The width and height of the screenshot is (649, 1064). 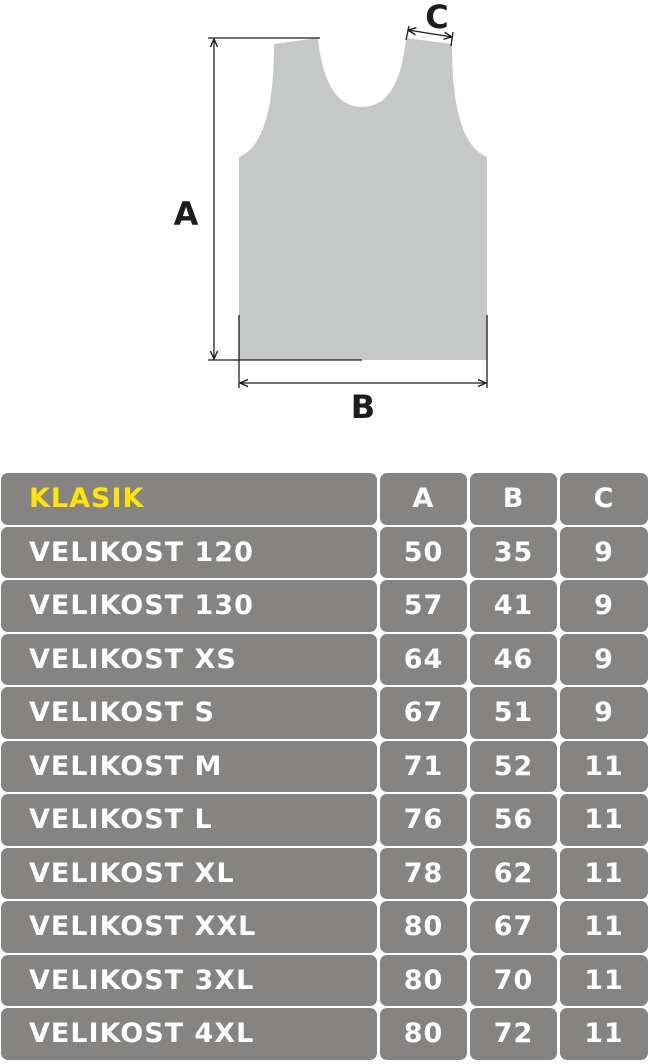 I want to click on measurement-a: 76, so click(x=423, y=820).